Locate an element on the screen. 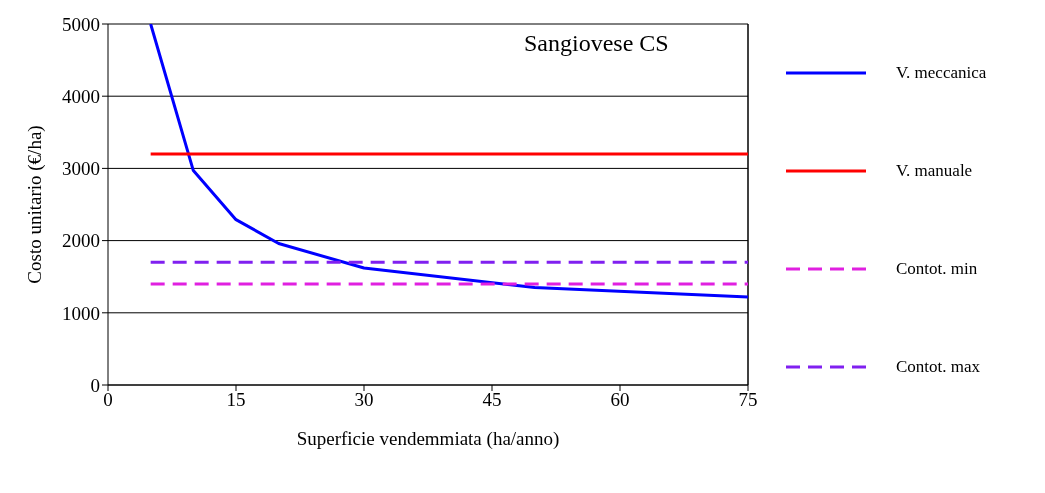  chart-title: Sangiovese CS is located at coordinates (596, 43).